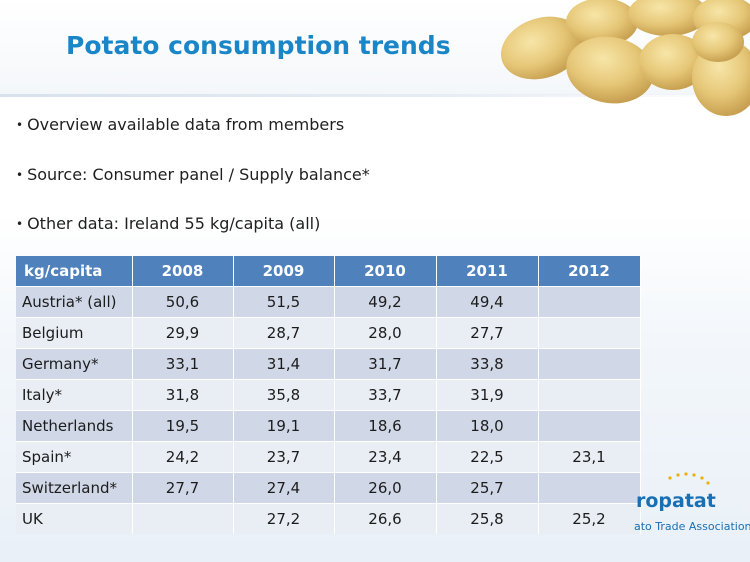 Image resolution: width=750 pixels, height=562 pixels. Describe the element at coordinates (385, 302) in the screenshot. I see `value-cell: 49,2` at that location.